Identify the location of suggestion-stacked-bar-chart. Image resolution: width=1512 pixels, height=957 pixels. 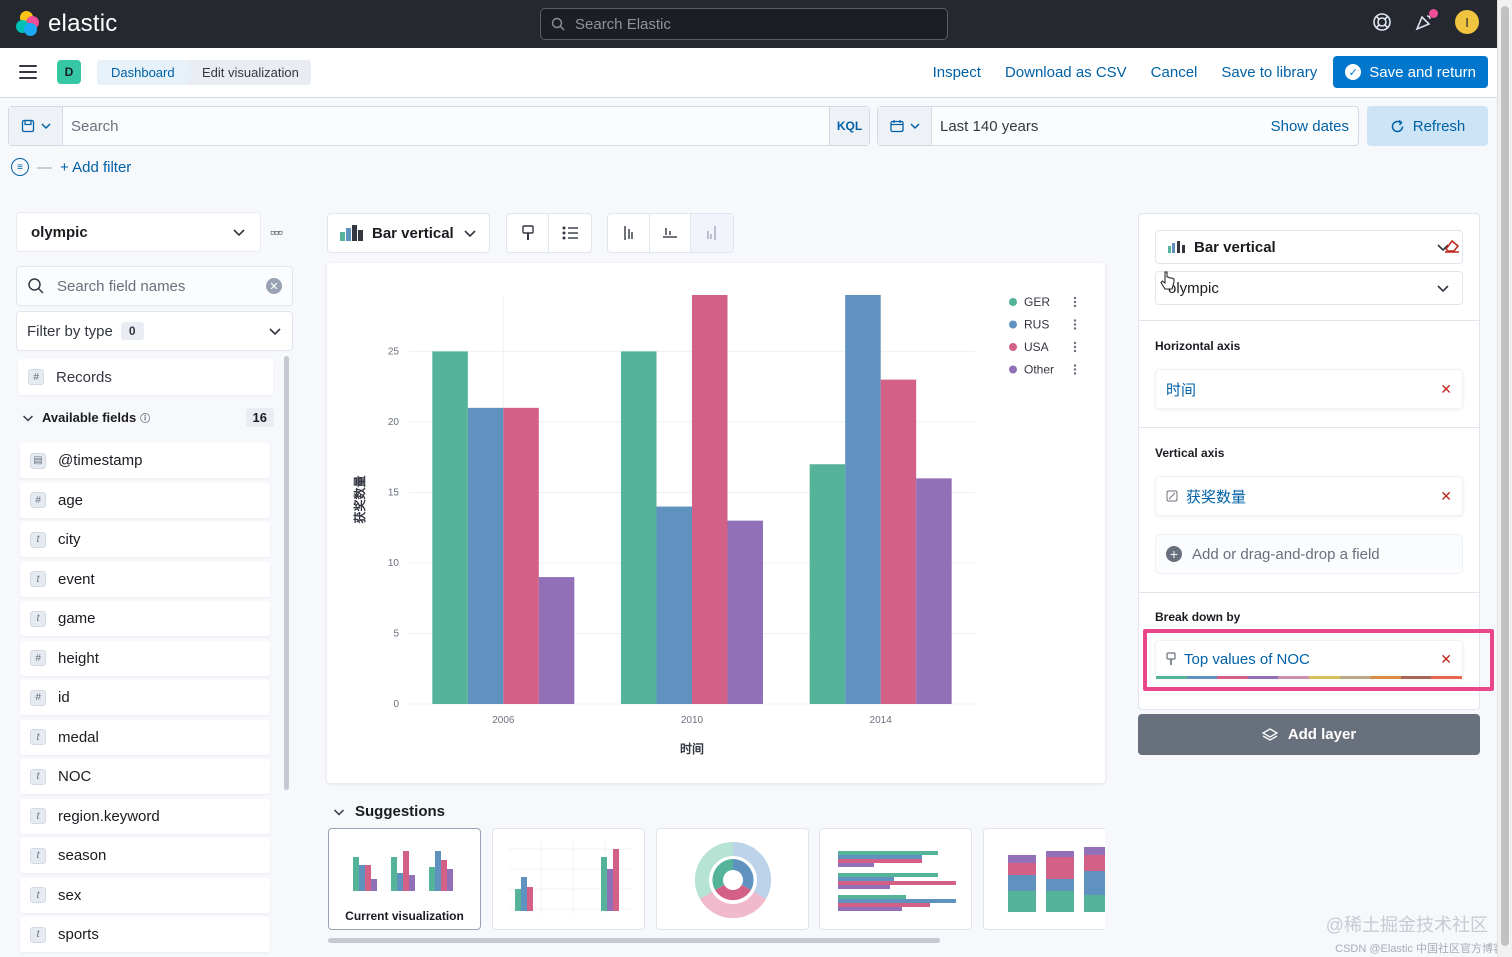
(1044, 879).